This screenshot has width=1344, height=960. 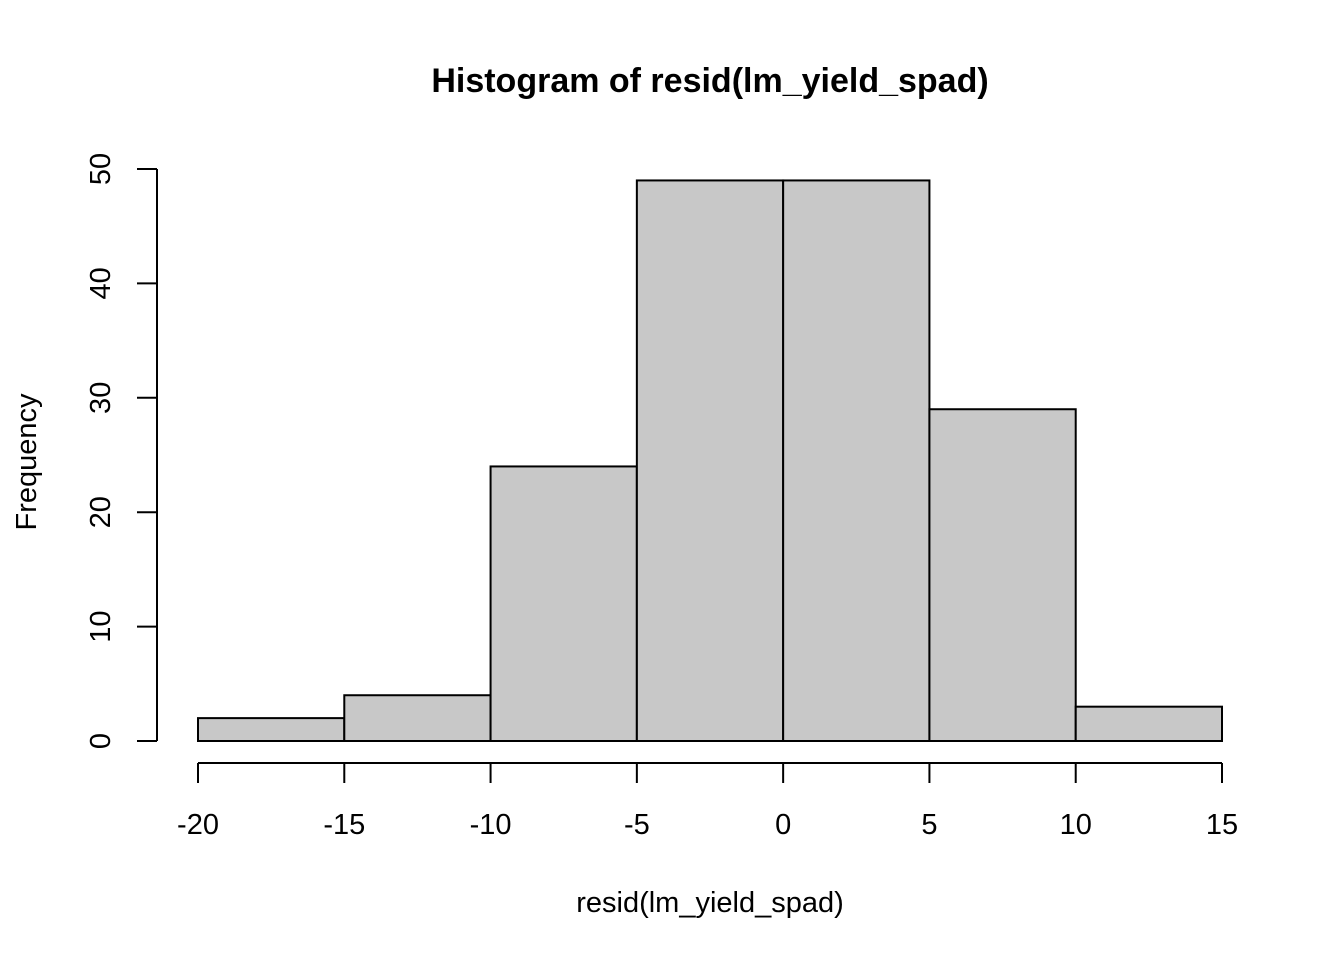 I want to click on x-tick-label-3: -5, so click(x=637, y=825).